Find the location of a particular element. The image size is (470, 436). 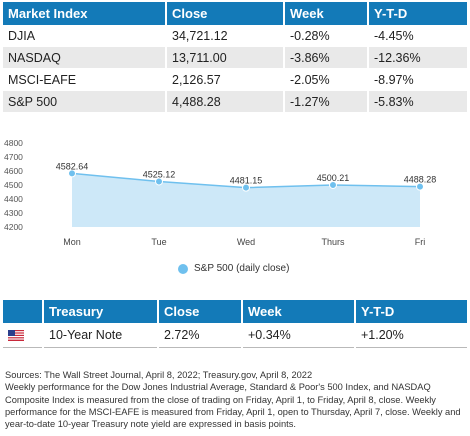

chart-legend: S&P 500 (daily close) is located at coordinates (233, 268).